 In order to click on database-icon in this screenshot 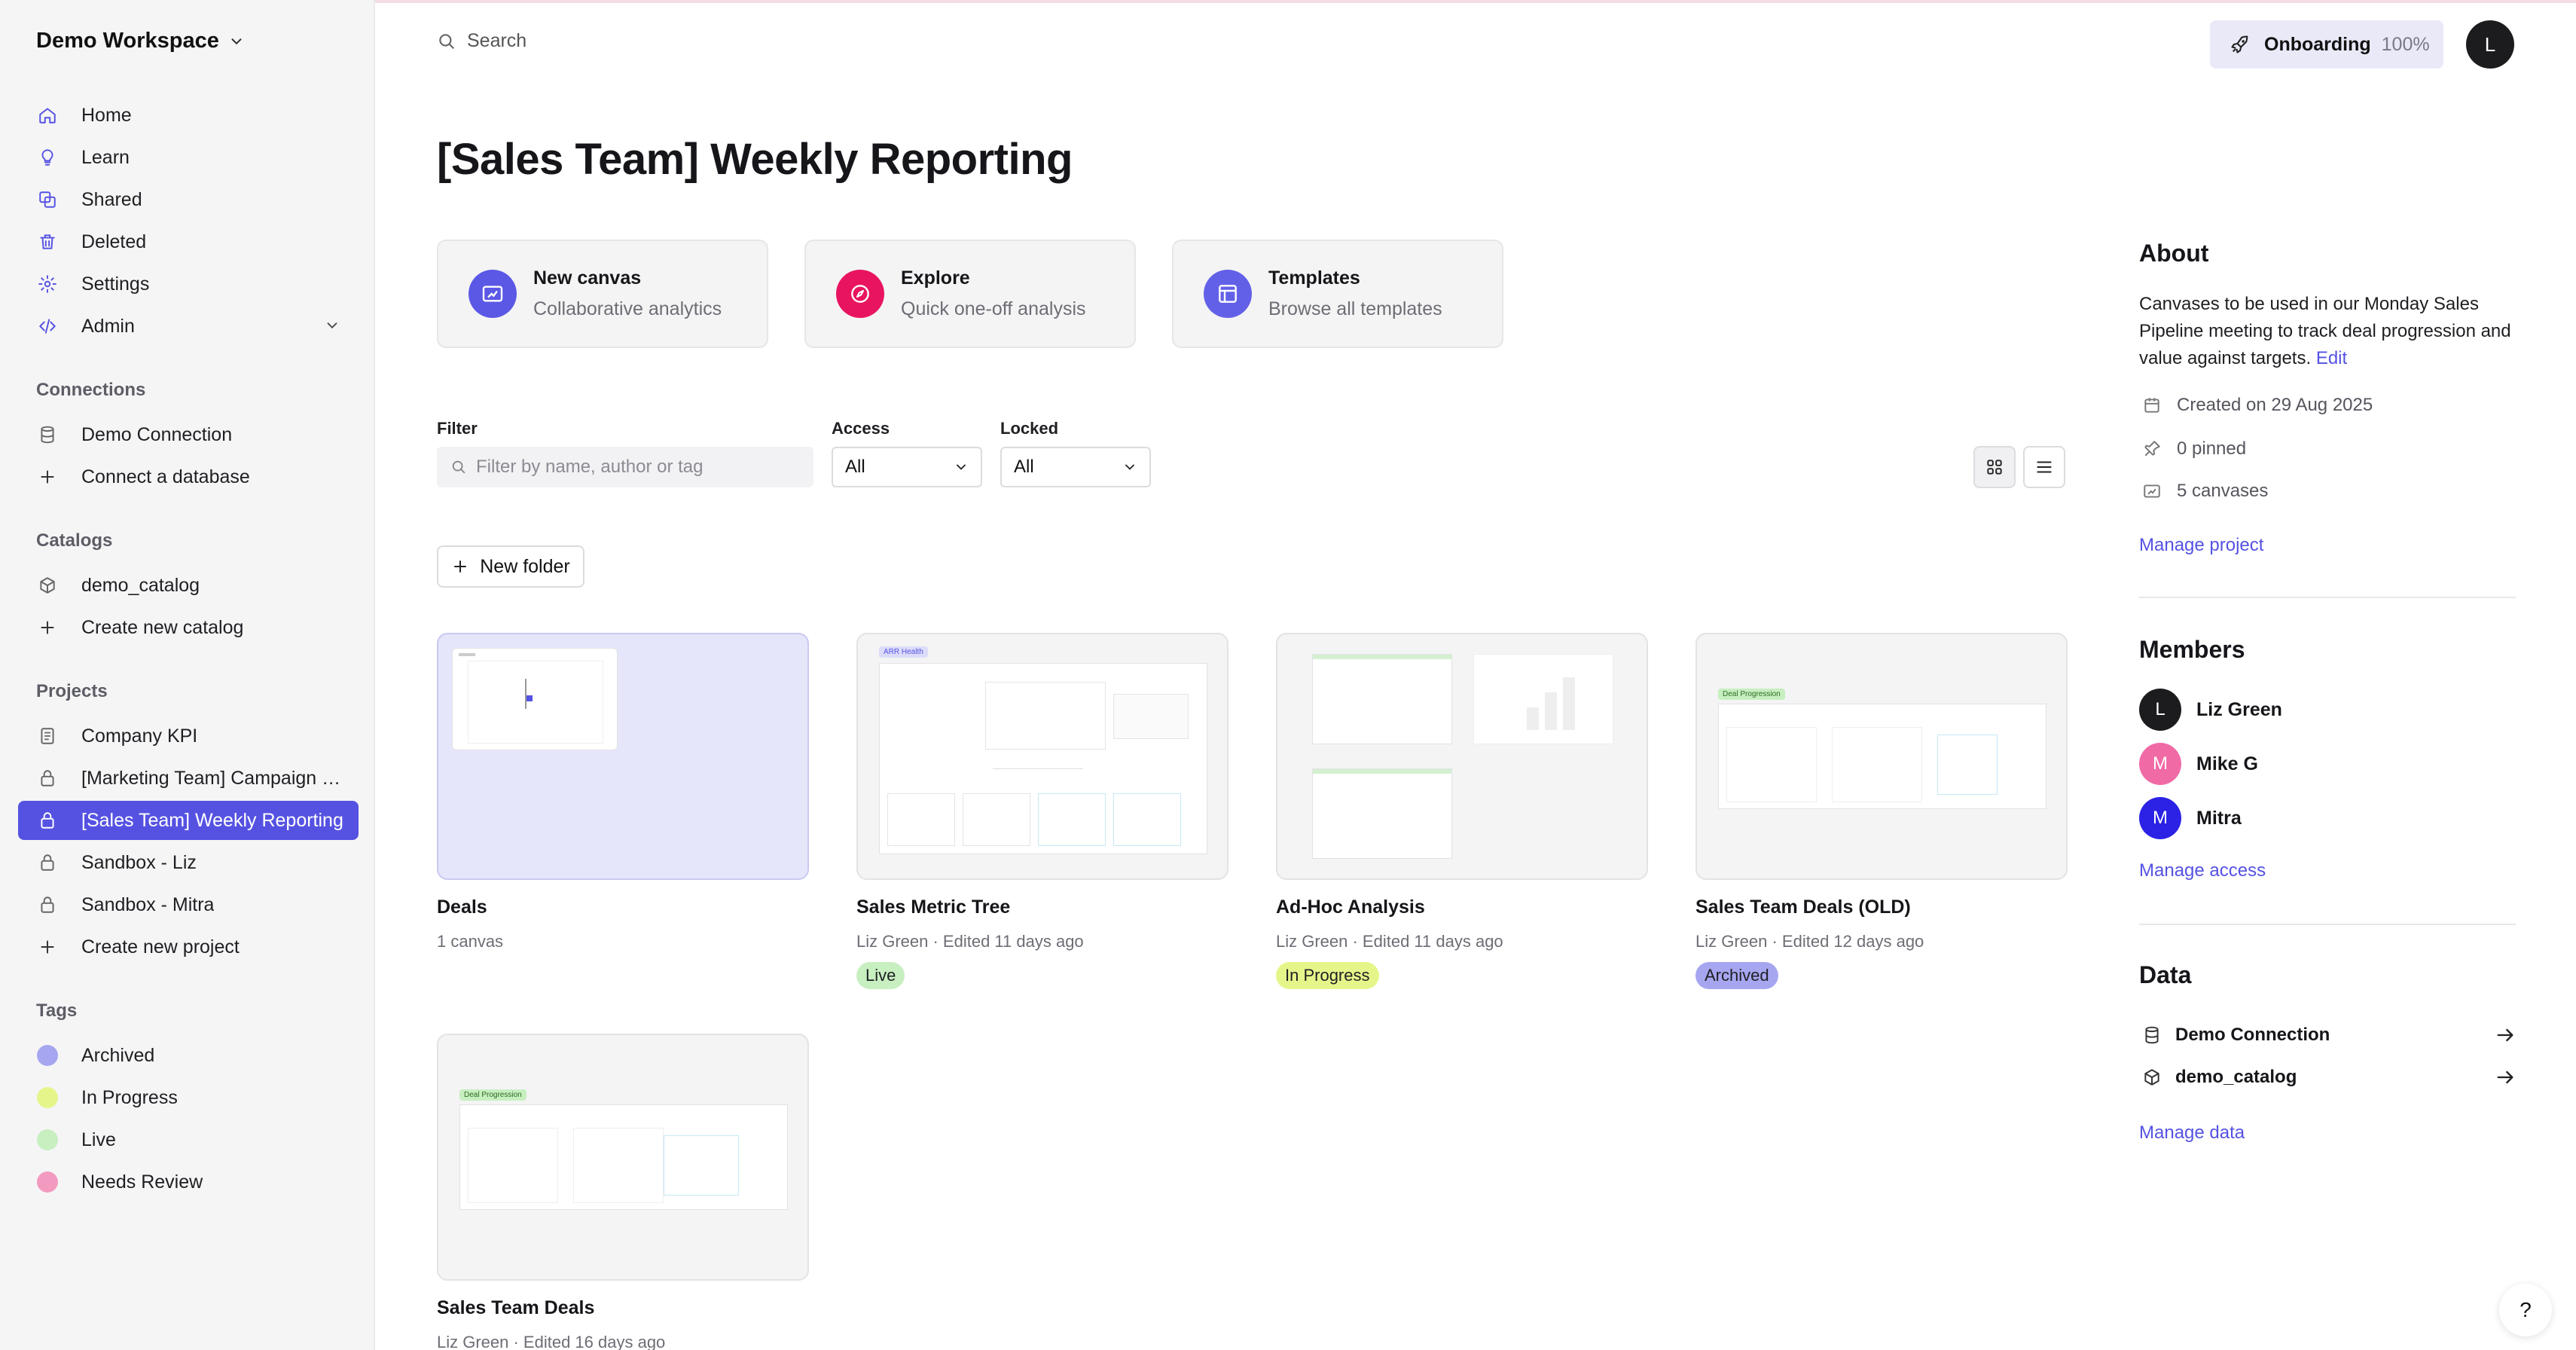, I will do `click(2152, 1035)`.